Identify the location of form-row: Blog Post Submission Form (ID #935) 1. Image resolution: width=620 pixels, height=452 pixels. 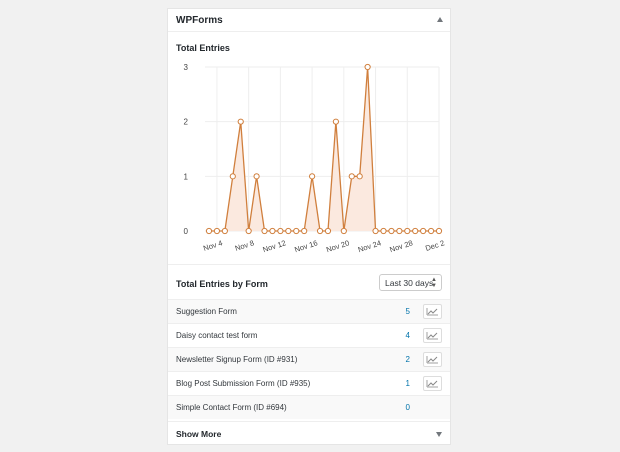
(309, 383).